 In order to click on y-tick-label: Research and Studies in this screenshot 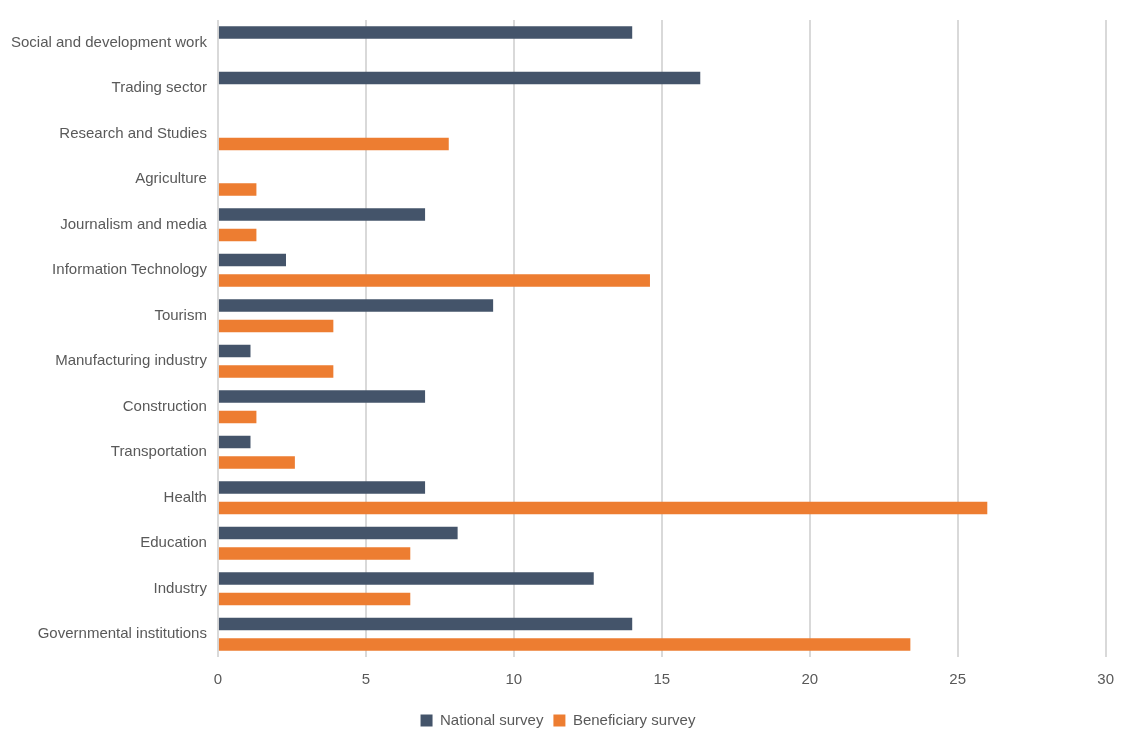, I will do `click(133, 132)`.